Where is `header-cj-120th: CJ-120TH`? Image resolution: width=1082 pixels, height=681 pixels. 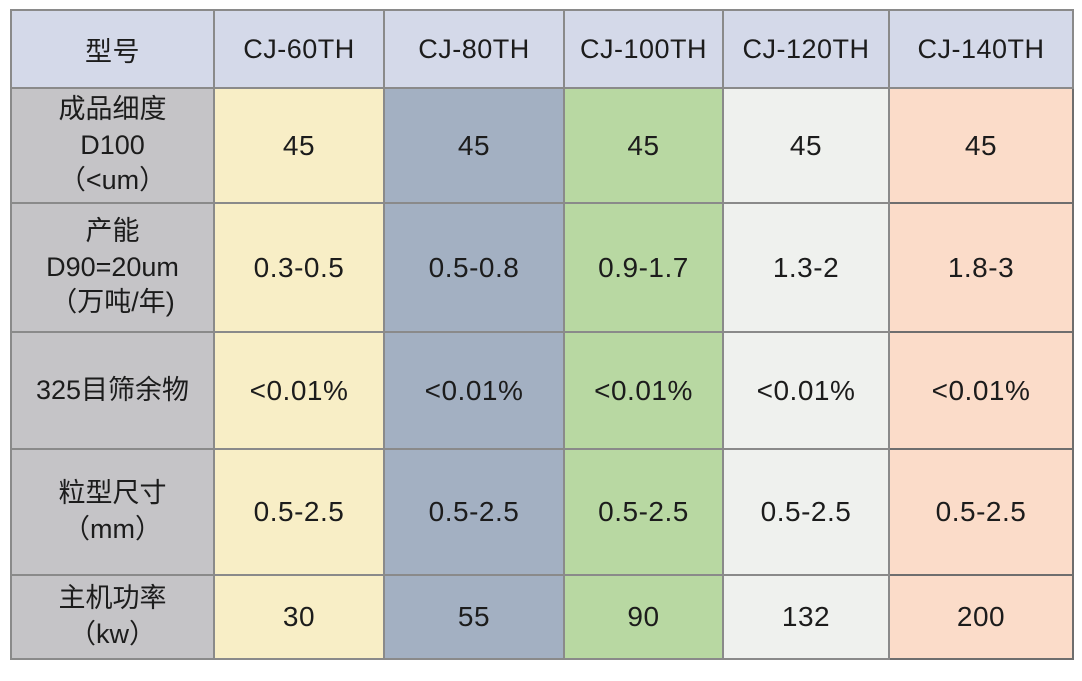 header-cj-120th: CJ-120TH is located at coordinates (806, 49).